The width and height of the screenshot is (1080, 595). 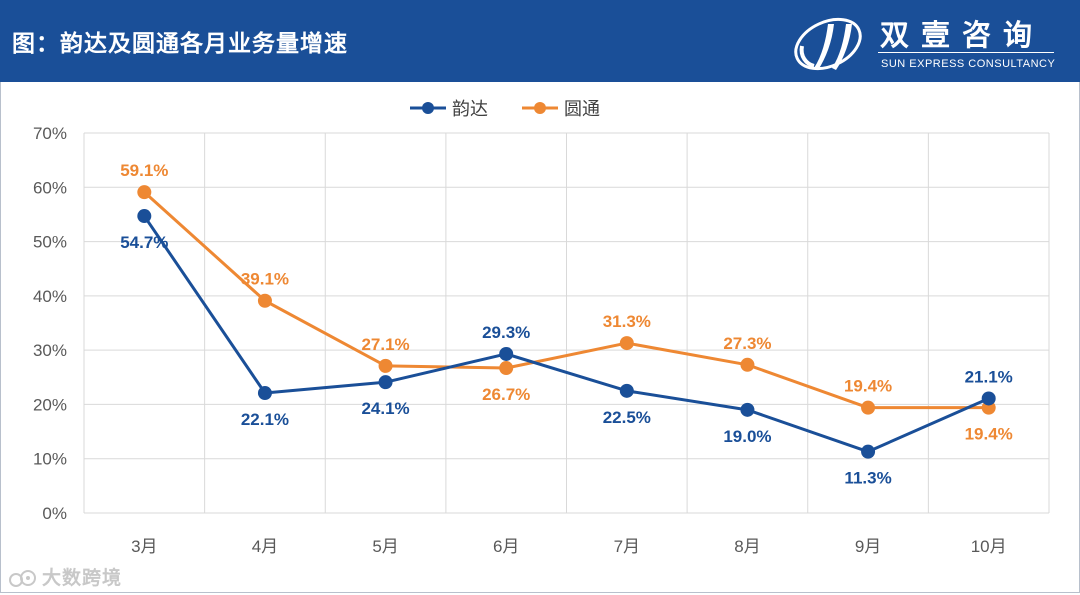 I want to click on y-tick-label: 40%, so click(x=50, y=296).